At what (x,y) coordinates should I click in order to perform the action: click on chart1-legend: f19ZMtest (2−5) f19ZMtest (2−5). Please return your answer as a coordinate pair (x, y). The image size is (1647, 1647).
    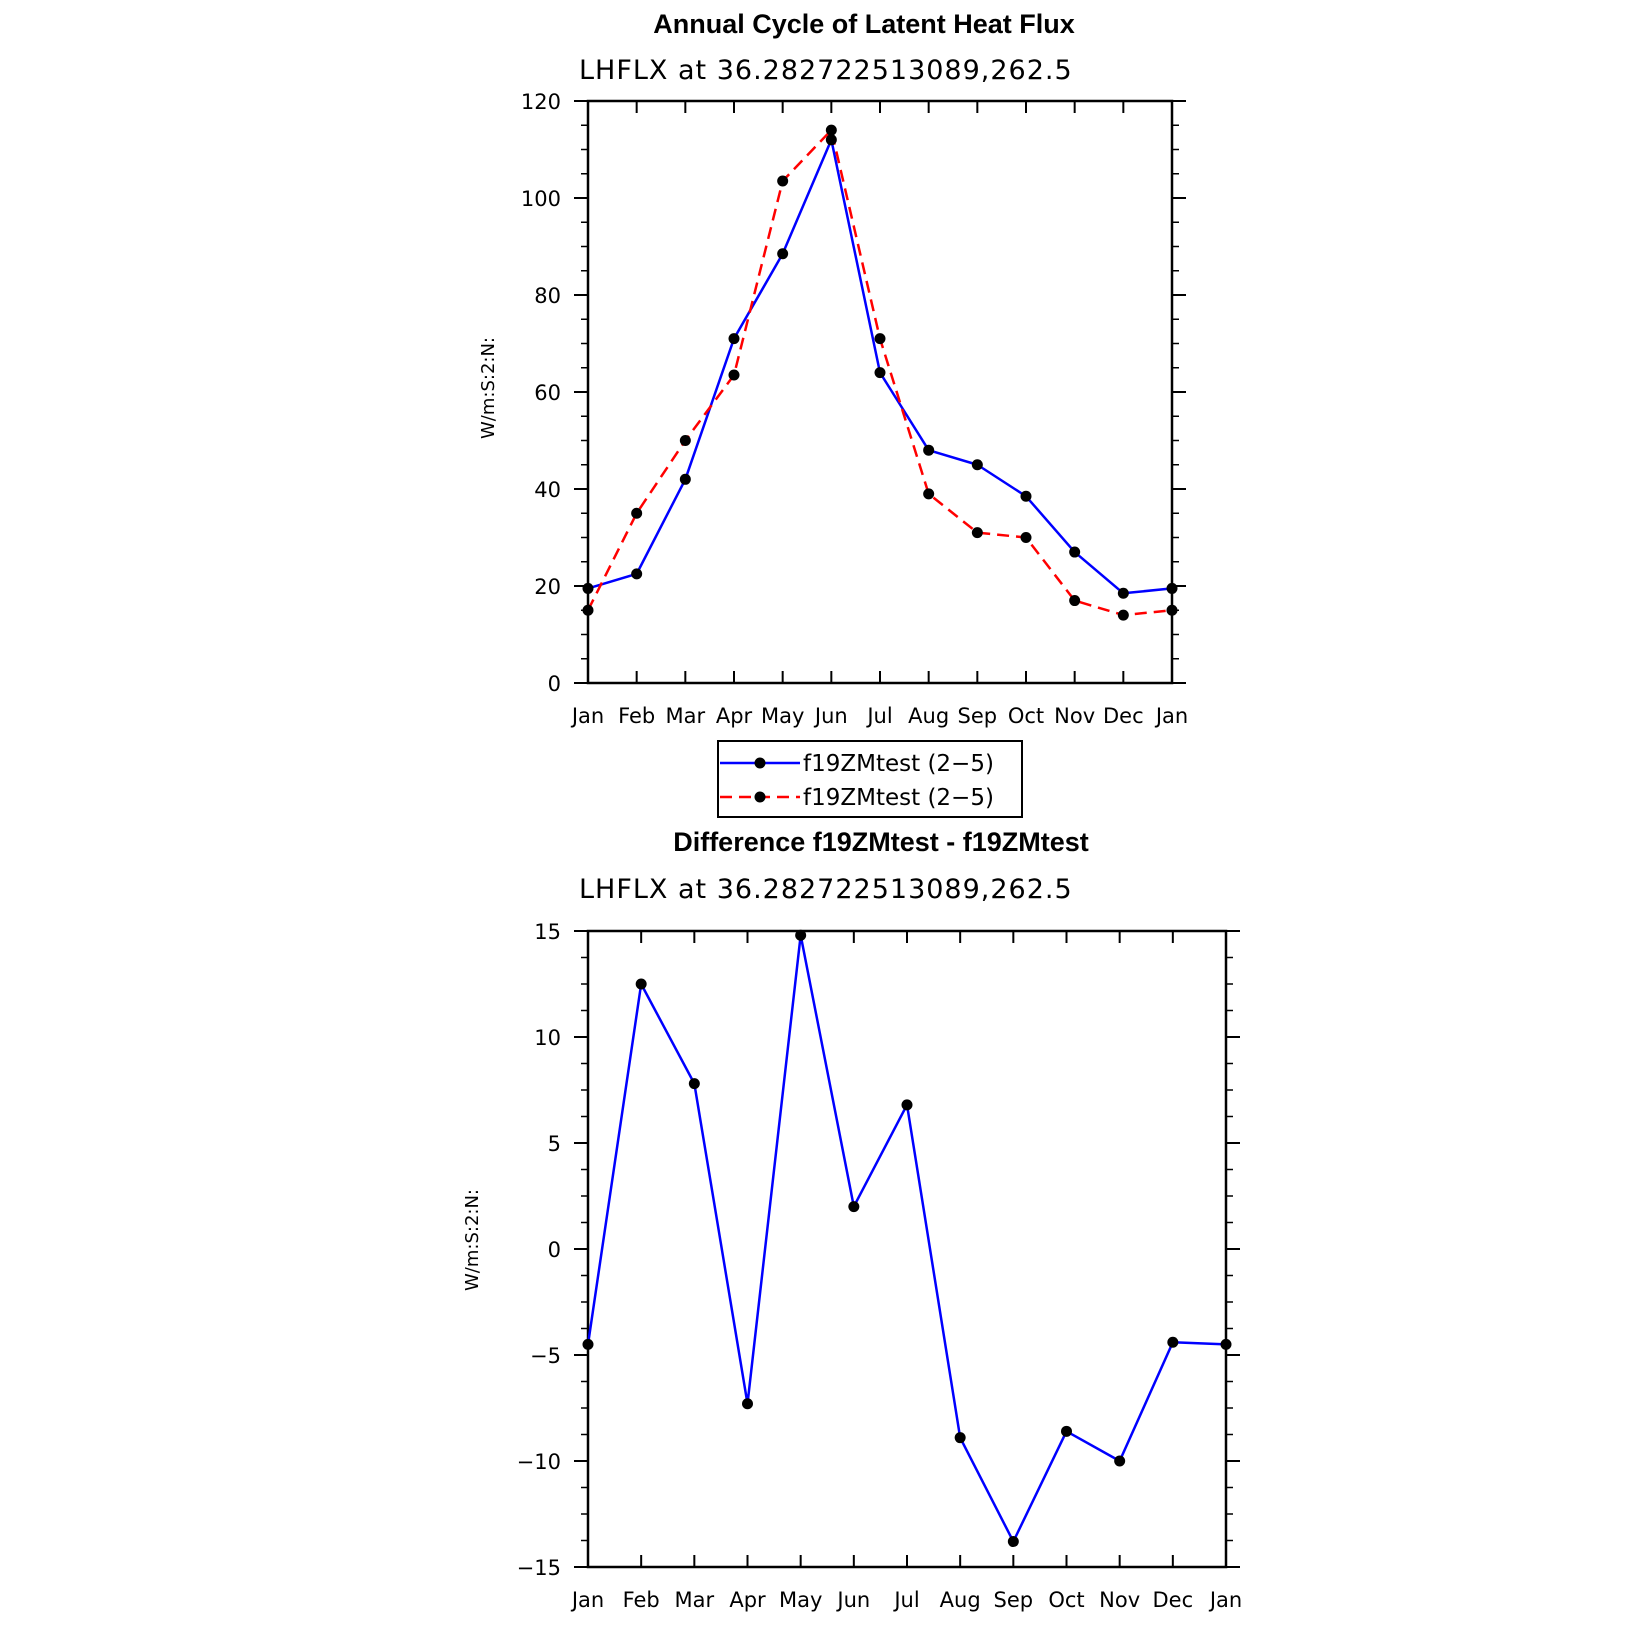
    Looking at the image, I should click on (870, 779).